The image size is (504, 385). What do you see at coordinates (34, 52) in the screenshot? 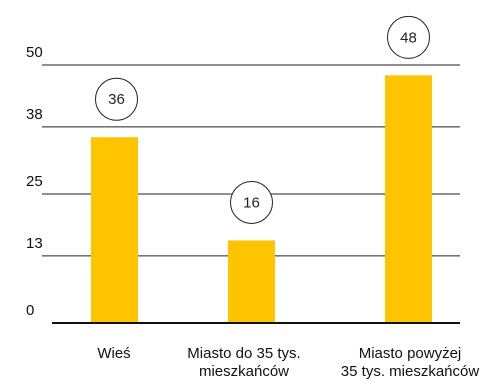
I see `y-tick-label: 50` at bounding box center [34, 52].